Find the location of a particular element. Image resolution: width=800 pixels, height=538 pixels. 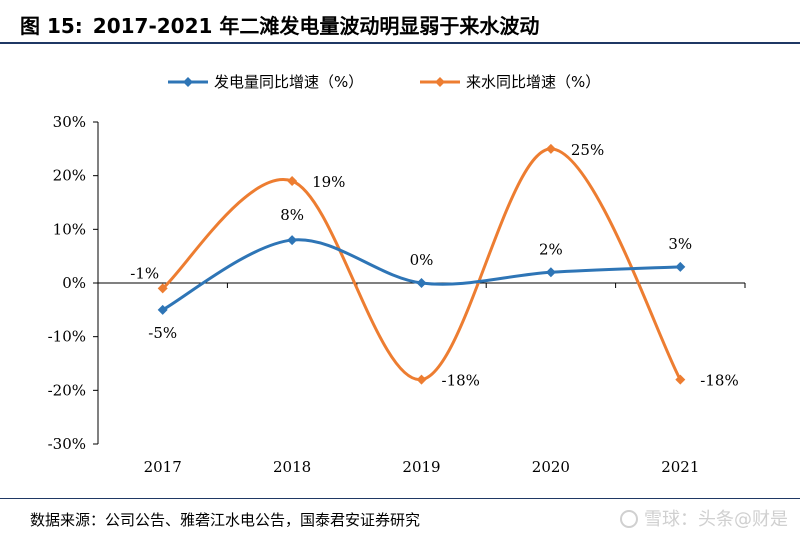

x-tick-label: 2018 is located at coordinates (292, 467).